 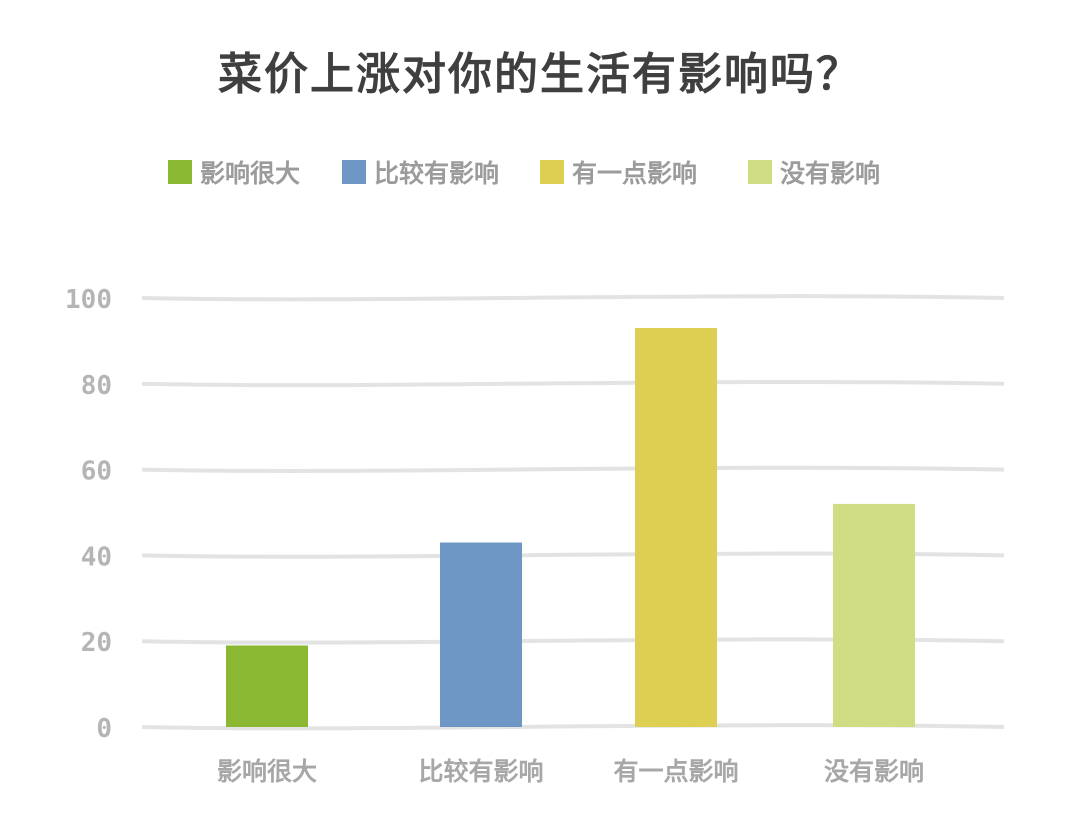 What do you see at coordinates (96, 643) in the screenshot?
I see `y-tick-label-1: 20` at bounding box center [96, 643].